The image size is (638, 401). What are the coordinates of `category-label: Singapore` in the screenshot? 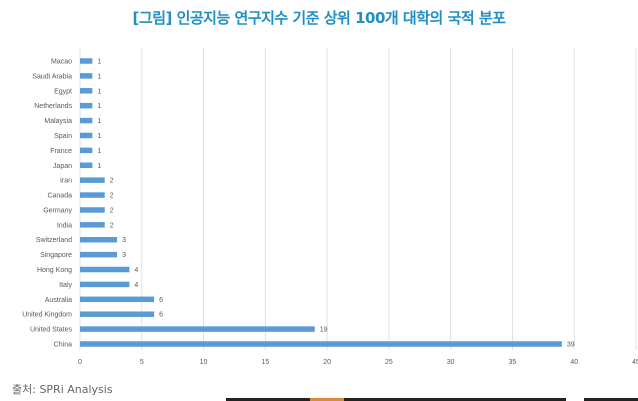 It's located at (56, 255).